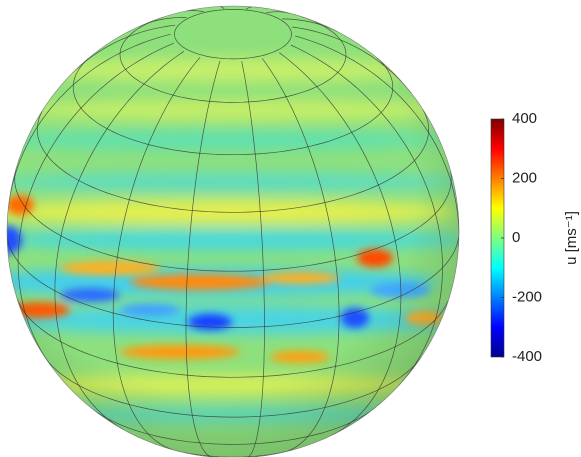 The image size is (581, 457). What do you see at coordinates (527, 356) in the screenshot?
I see `colorbar-tick-label: -400` at bounding box center [527, 356].